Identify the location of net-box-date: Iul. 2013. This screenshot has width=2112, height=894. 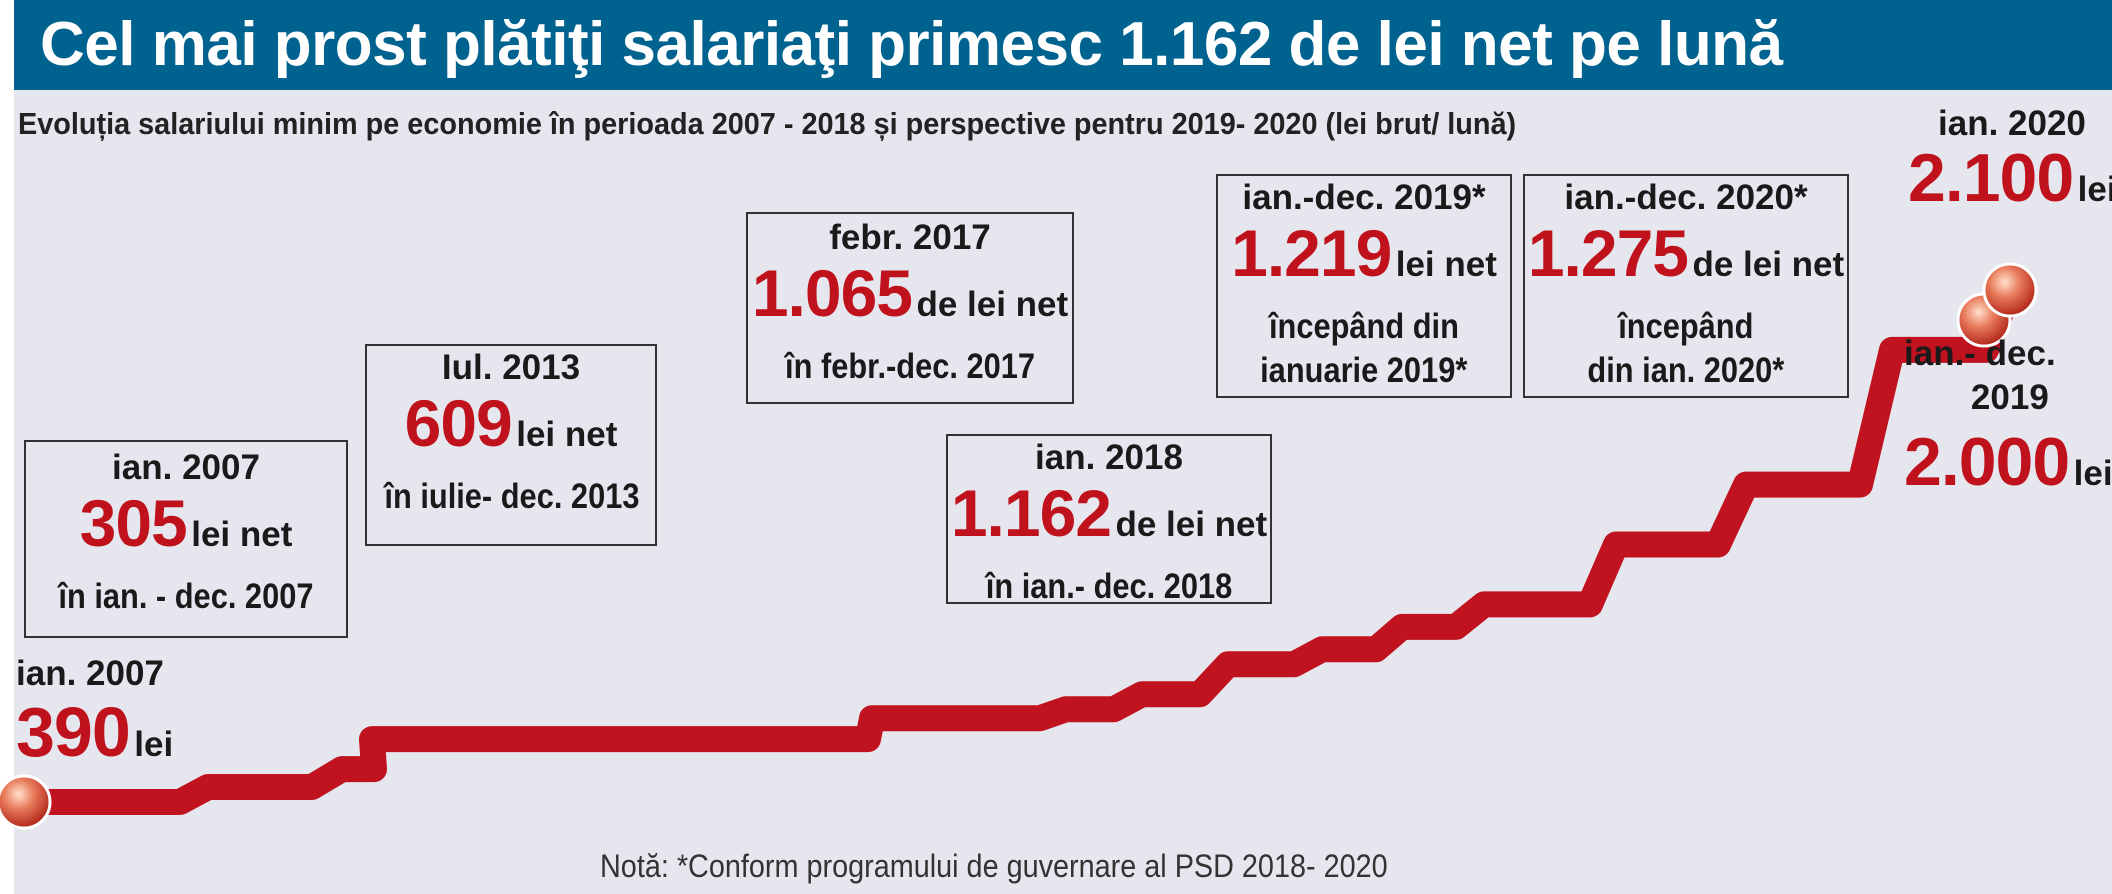
(511, 367).